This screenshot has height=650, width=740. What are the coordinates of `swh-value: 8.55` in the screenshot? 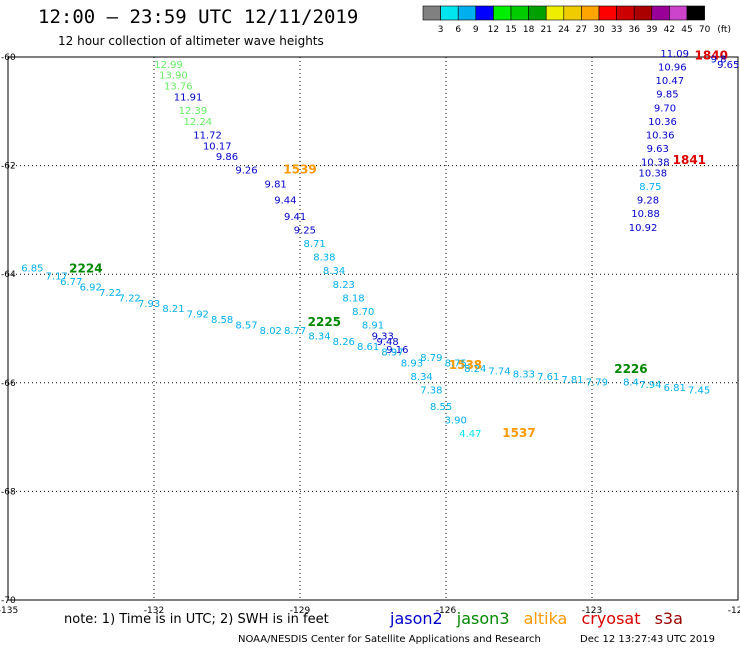 It's located at (441, 407).